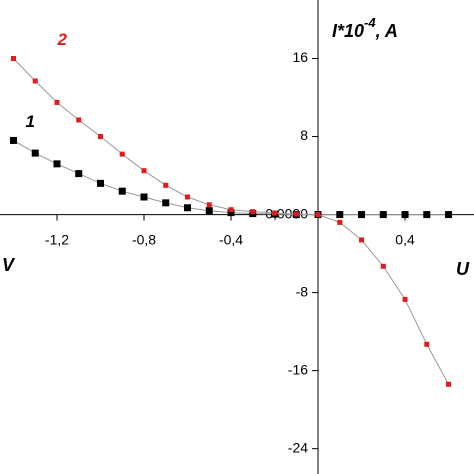 This screenshot has width=474, height=474. Describe the element at coordinates (231, 177) in the screenshot. I see `series-line` at that location.